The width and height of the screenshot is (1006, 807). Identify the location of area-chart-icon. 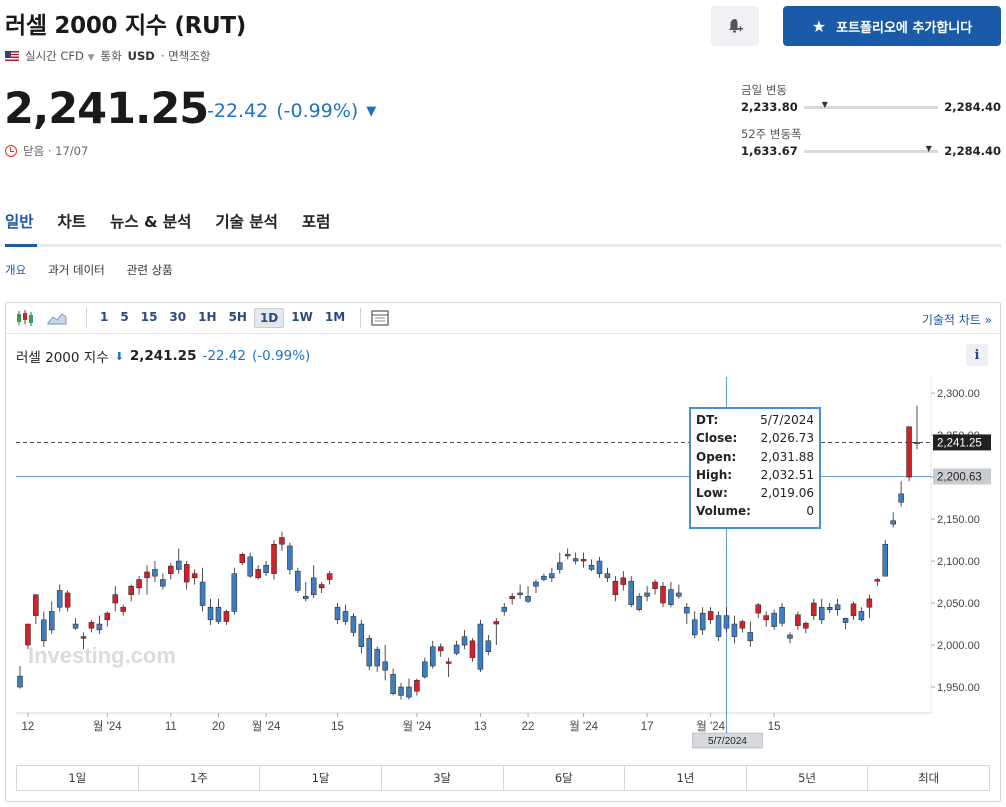
(57, 318).